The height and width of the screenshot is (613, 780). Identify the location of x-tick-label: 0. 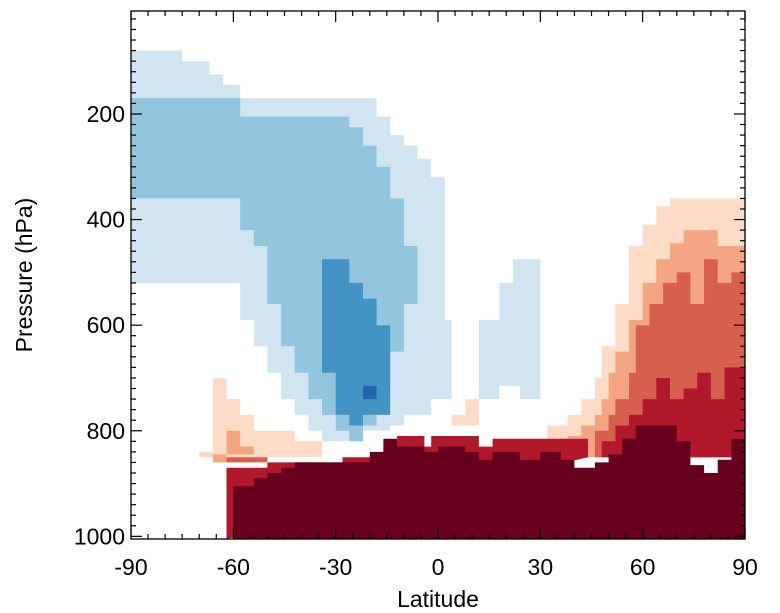
(438, 567).